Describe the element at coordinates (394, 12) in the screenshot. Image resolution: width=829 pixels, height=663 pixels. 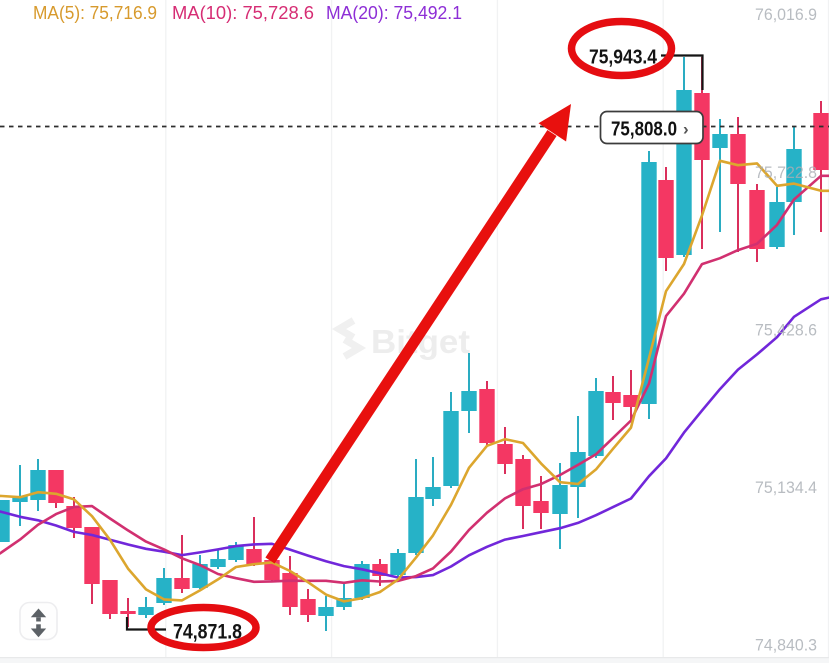
I see `svg-text: MA(20): 75,492.1` at that location.